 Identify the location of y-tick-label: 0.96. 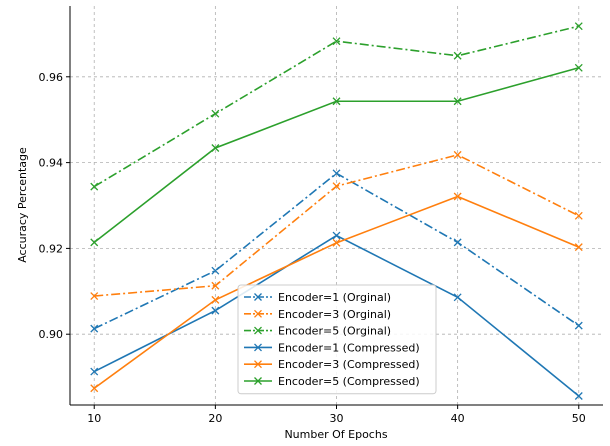
(51, 77).